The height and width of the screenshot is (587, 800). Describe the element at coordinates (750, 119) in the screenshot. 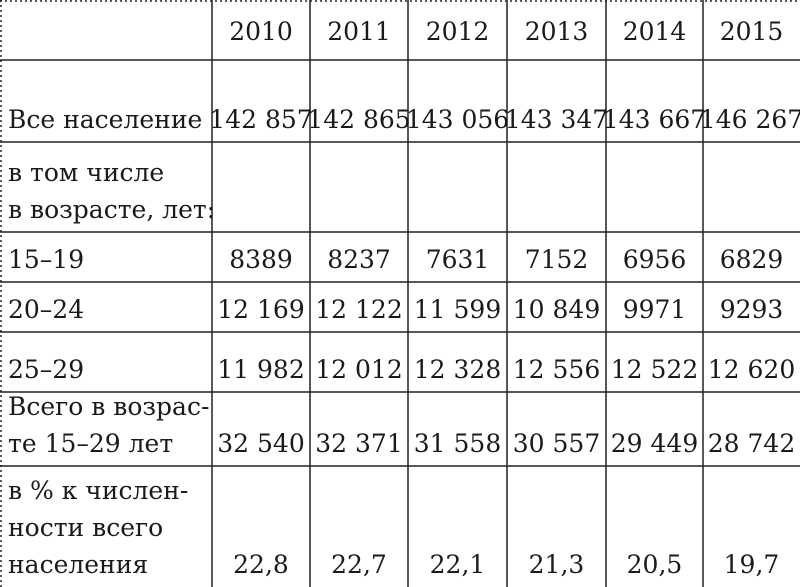

I see `cell-value: 146 267` at that location.